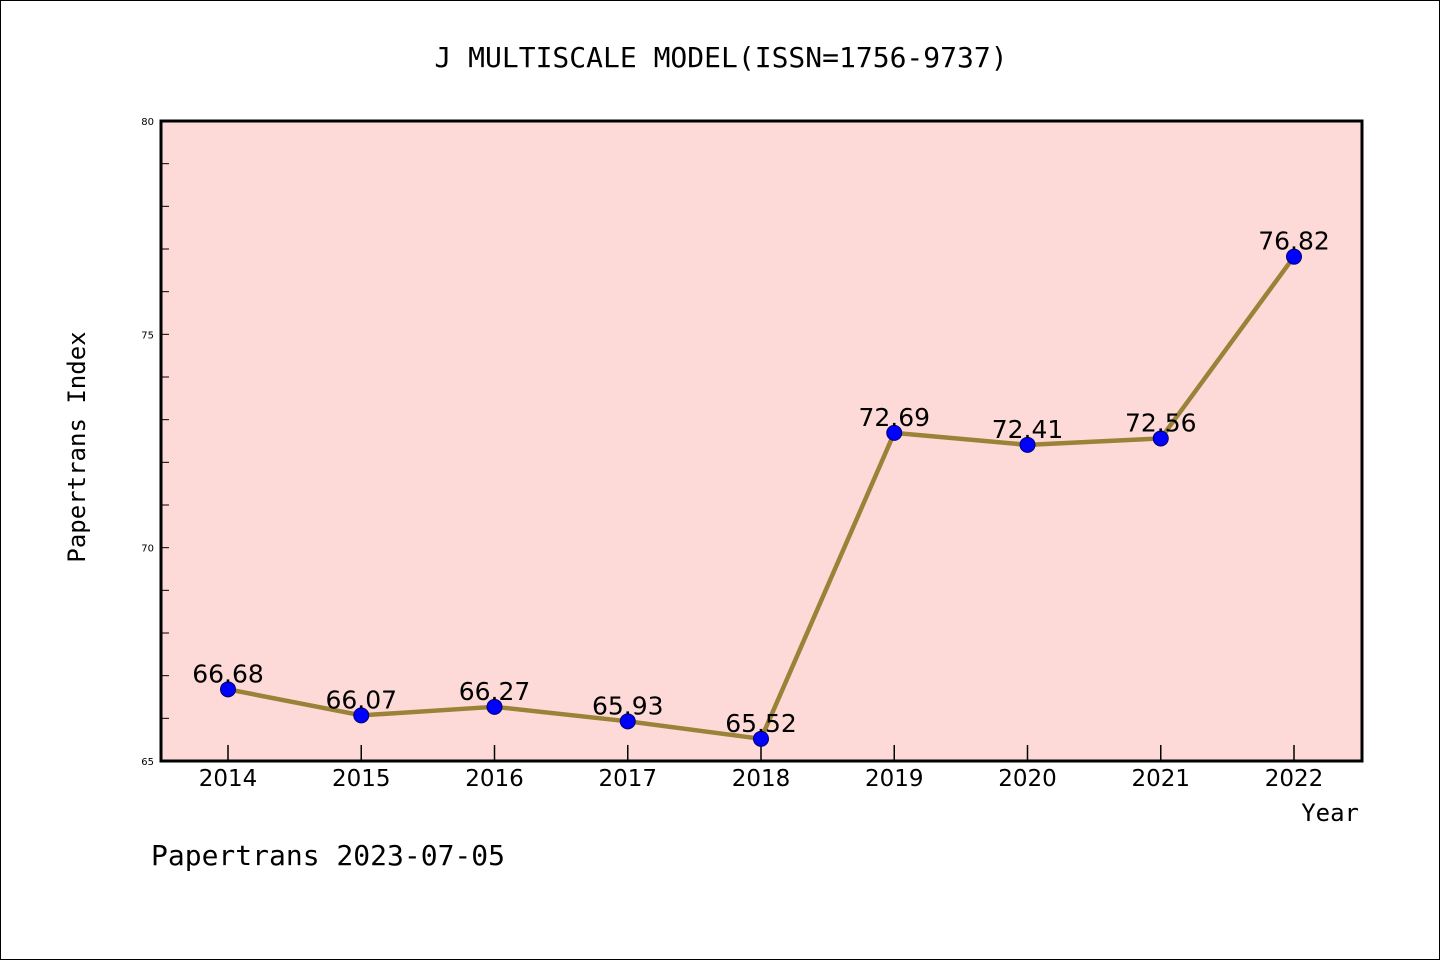 The height and width of the screenshot is (960, 1440). Describe the element at coordinates (720, 57) in the screenshot. I see `chart-title: J MULTISCALE MODEL(ISSN=1756-9737)` at that location.